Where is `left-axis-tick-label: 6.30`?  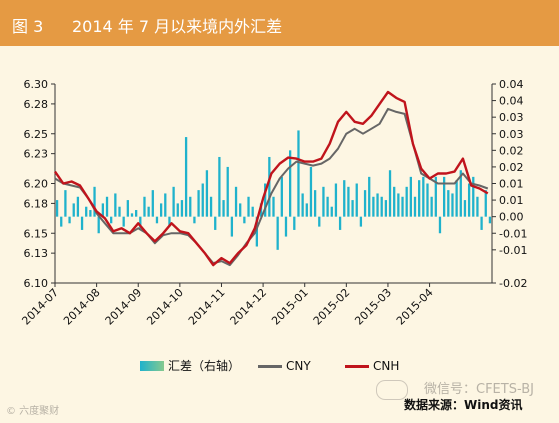
left-axis-tick-label: 6.30 is located at coordinates (36, 84).